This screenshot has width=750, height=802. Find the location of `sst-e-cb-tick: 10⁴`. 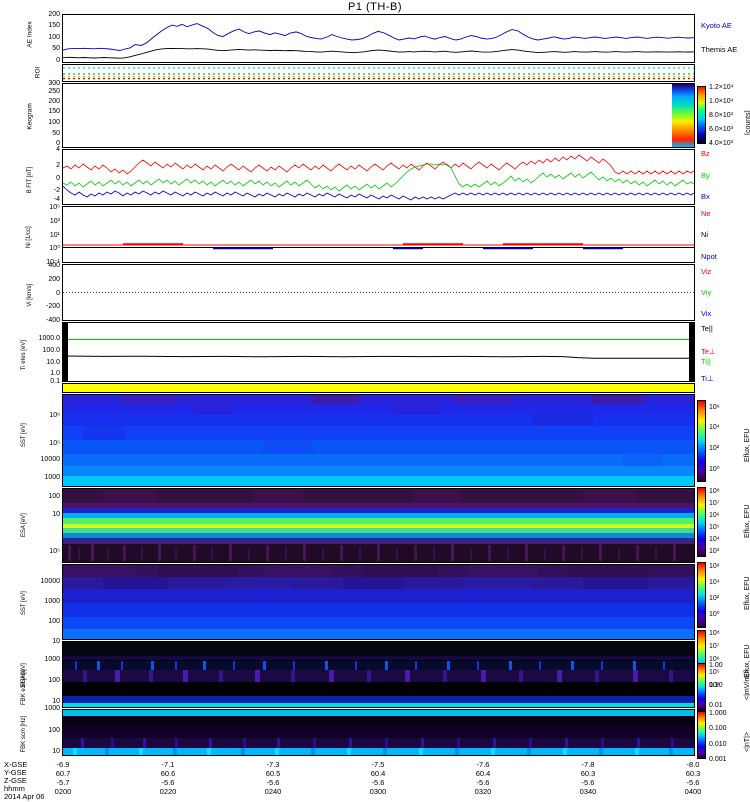

sst-e-cb-tick: 10⁴ is located at coordinates (714, 427).